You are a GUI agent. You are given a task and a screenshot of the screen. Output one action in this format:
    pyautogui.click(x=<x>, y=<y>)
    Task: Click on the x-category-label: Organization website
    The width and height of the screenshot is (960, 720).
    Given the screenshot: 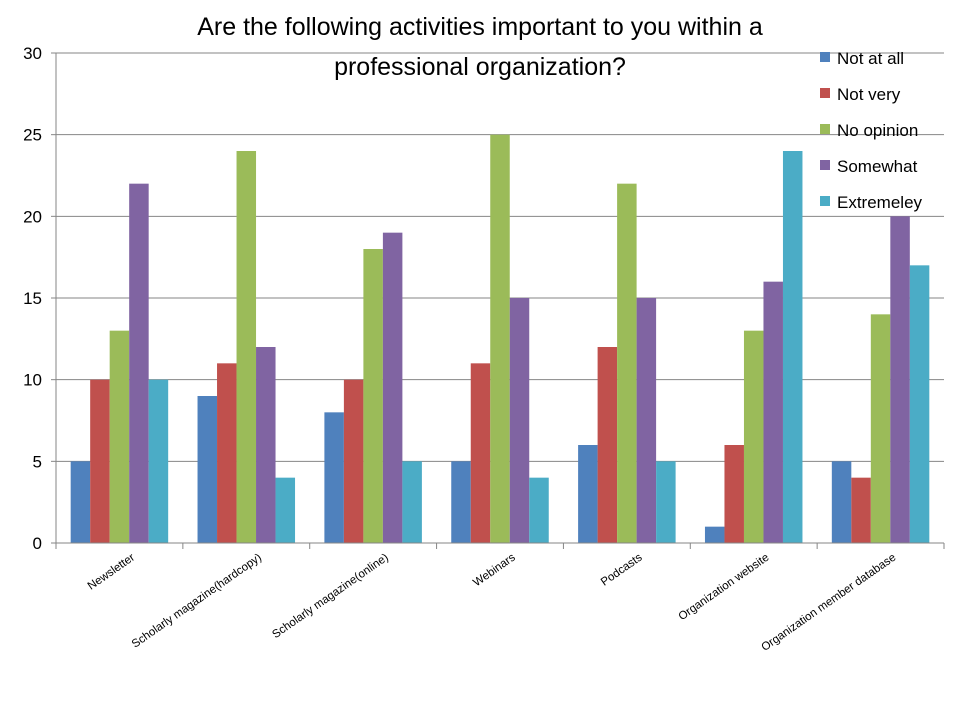 What is the action you would take?
    pyautogui.click(x=724, y=587)
    